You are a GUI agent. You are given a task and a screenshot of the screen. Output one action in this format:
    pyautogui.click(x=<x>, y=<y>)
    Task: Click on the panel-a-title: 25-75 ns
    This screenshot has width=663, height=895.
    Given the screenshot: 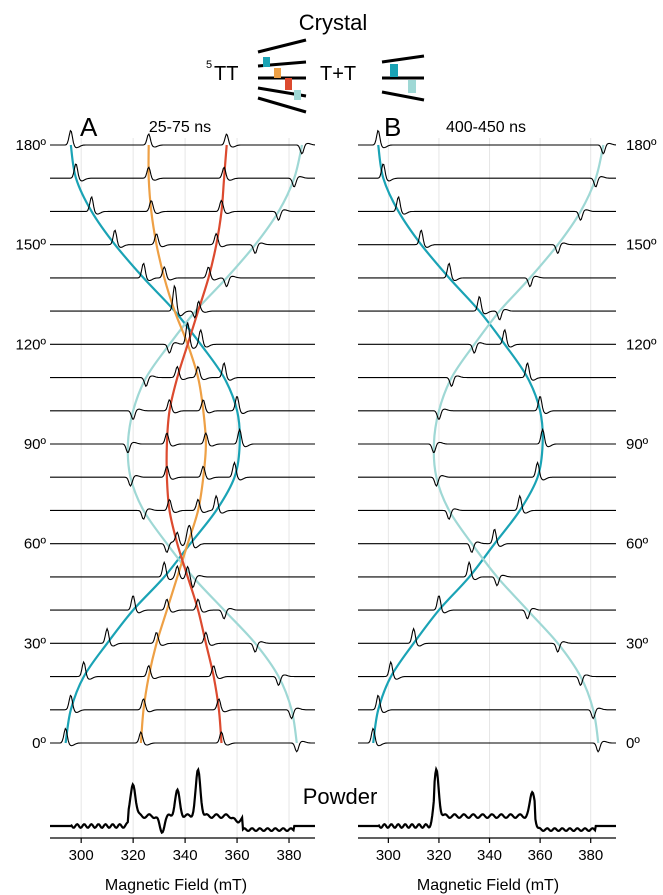 What is the action you would take?
    pyautogui.click(x=180, y=127)
    